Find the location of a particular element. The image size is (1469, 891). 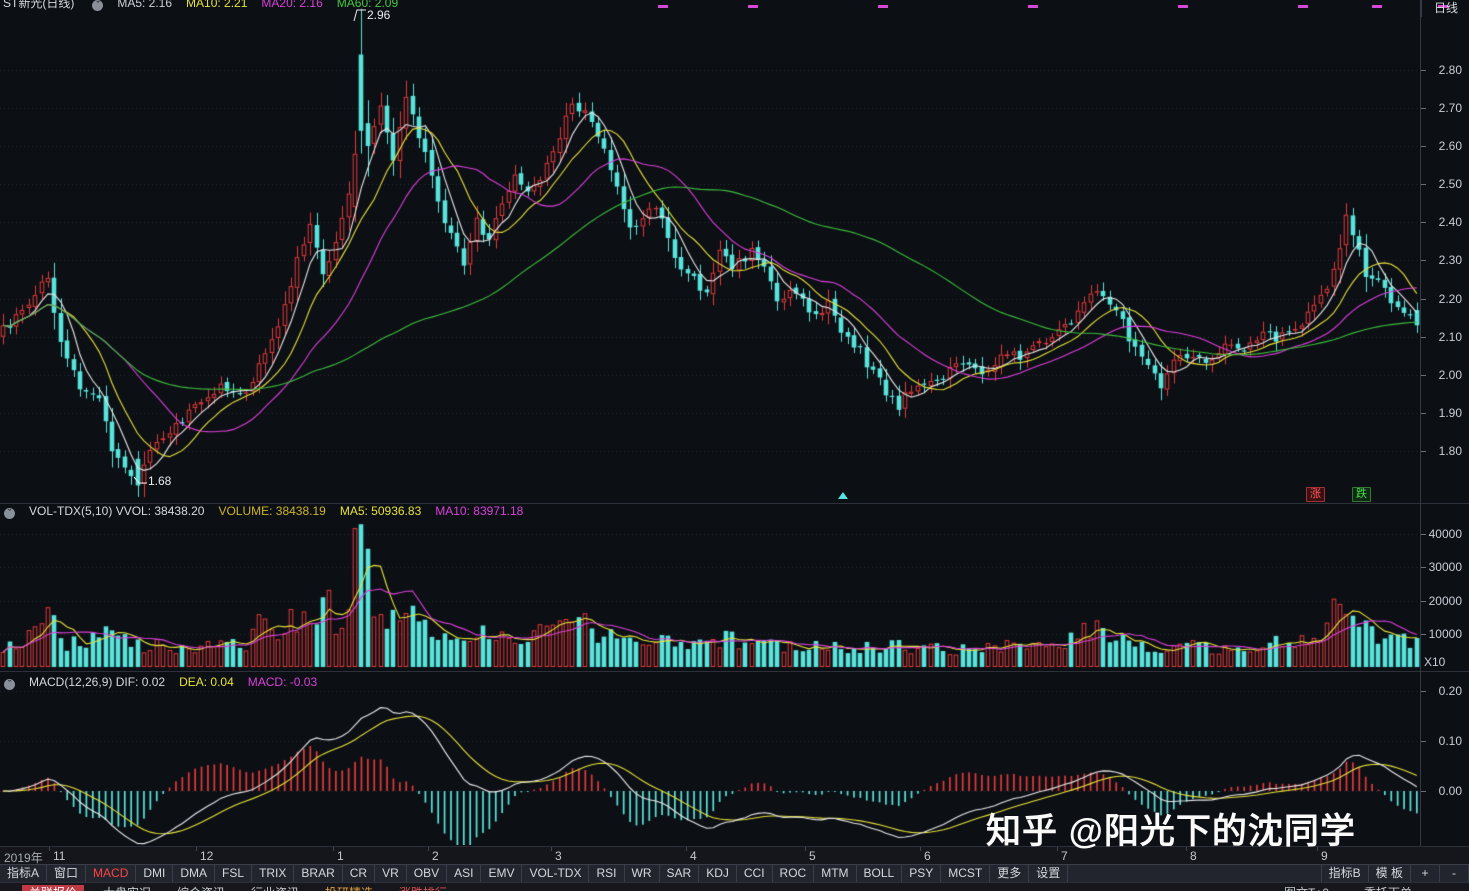

period-label: 日线 is located at coordinates (1445, 8).